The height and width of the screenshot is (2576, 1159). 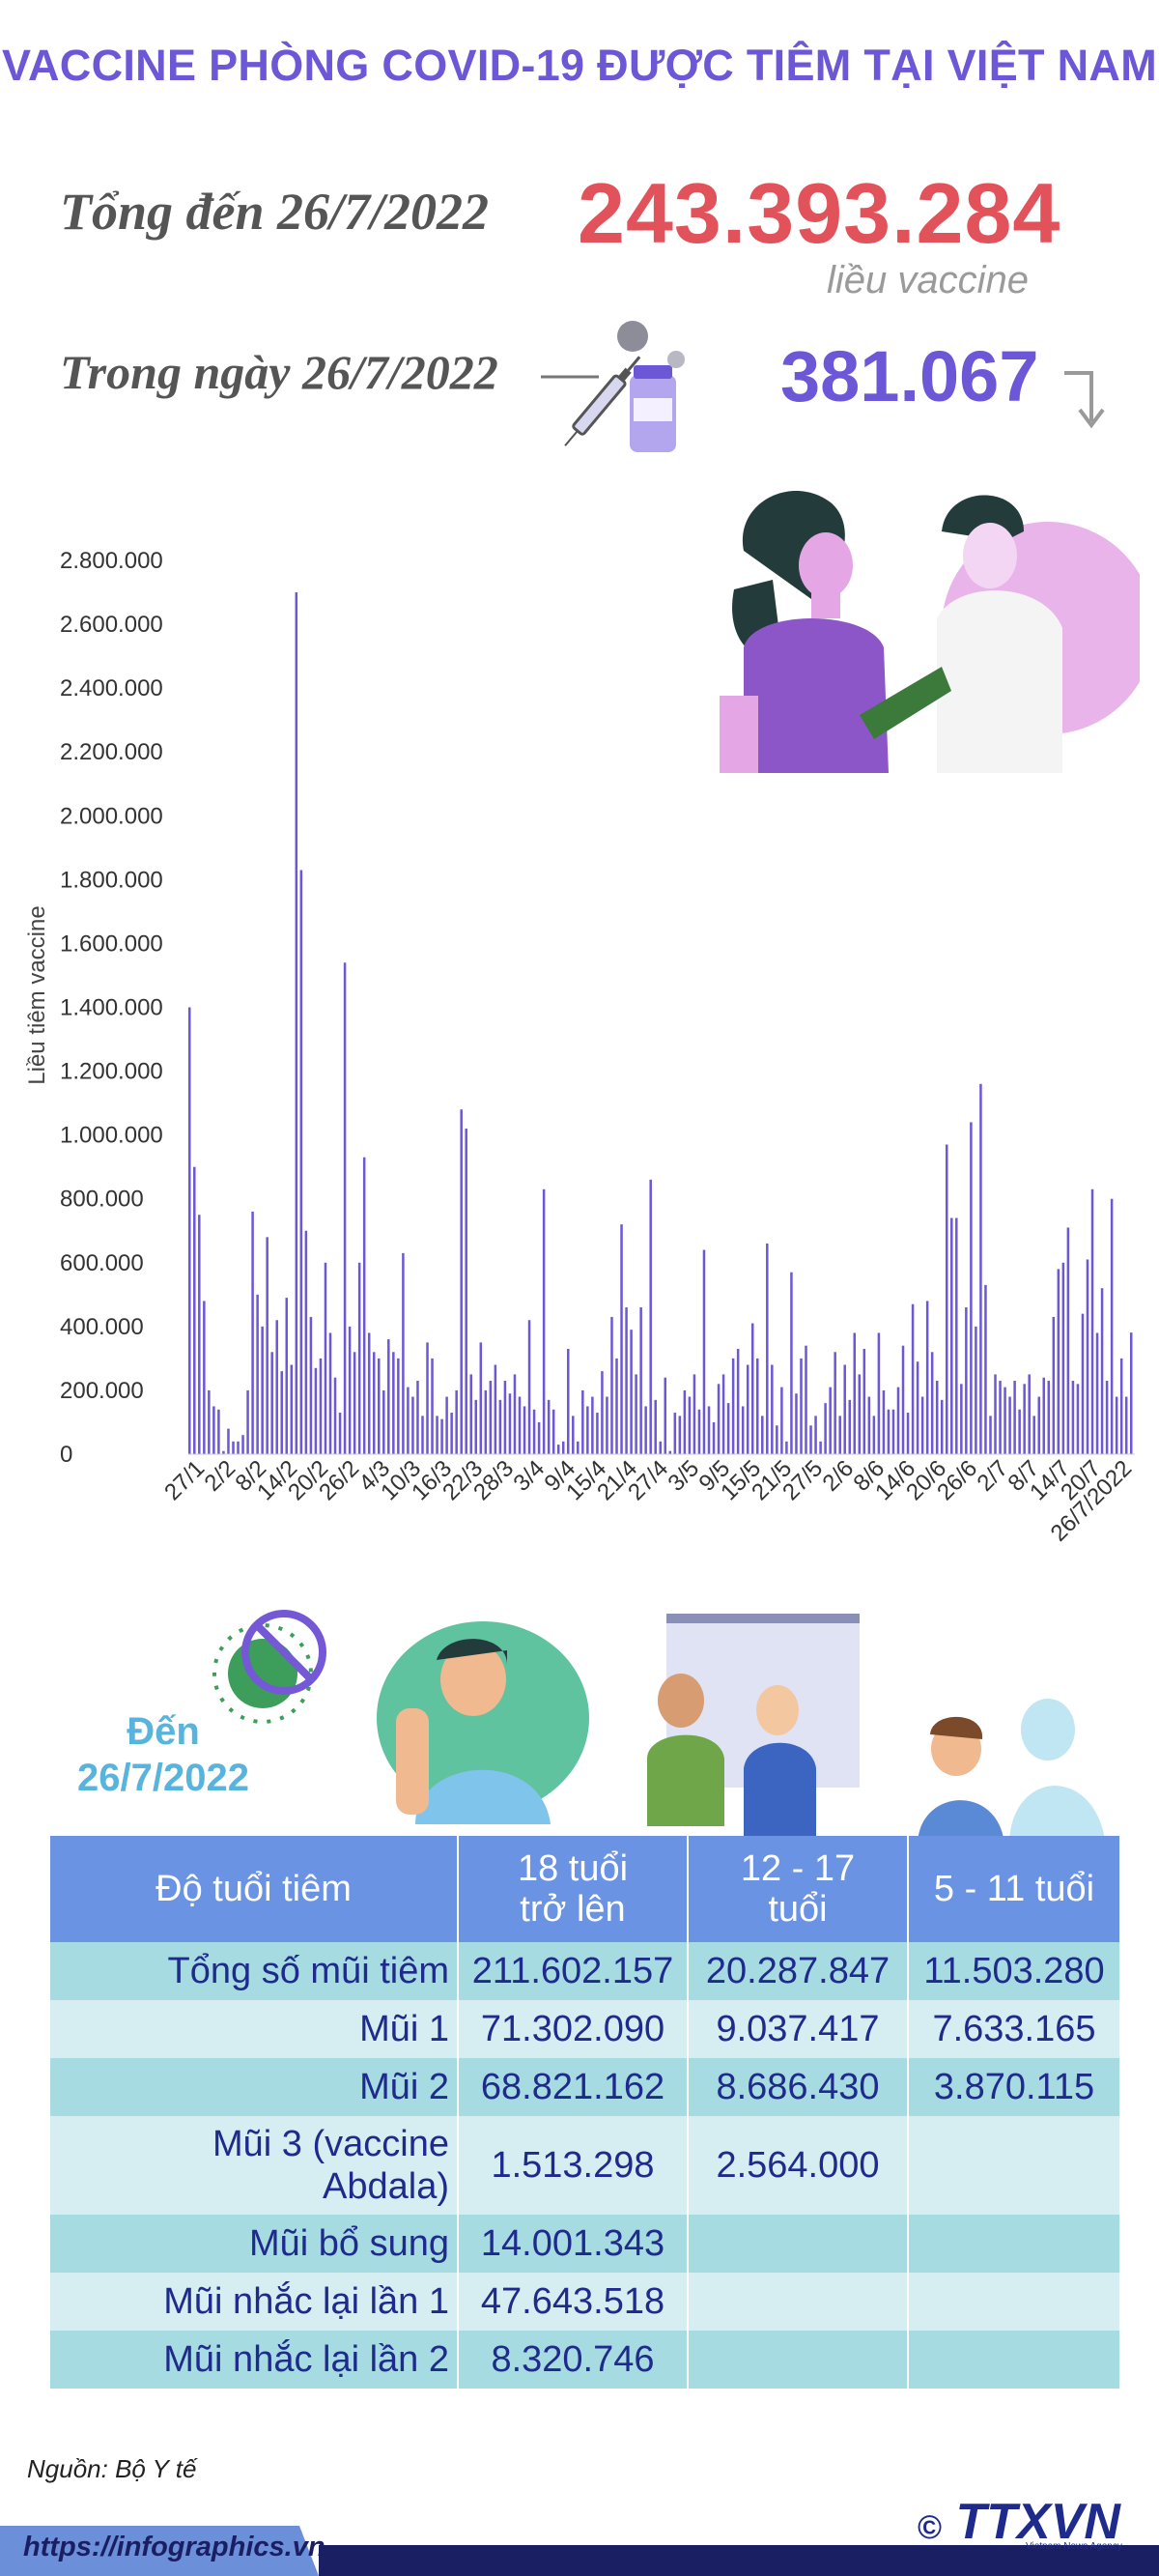 What do you see at coordinates (585, 2166) in the screenshot?
I see `table-row: Mũi 3 (vaccine Abdala) 1.513.298 2.564.000` at bounding box center [585, 2166].